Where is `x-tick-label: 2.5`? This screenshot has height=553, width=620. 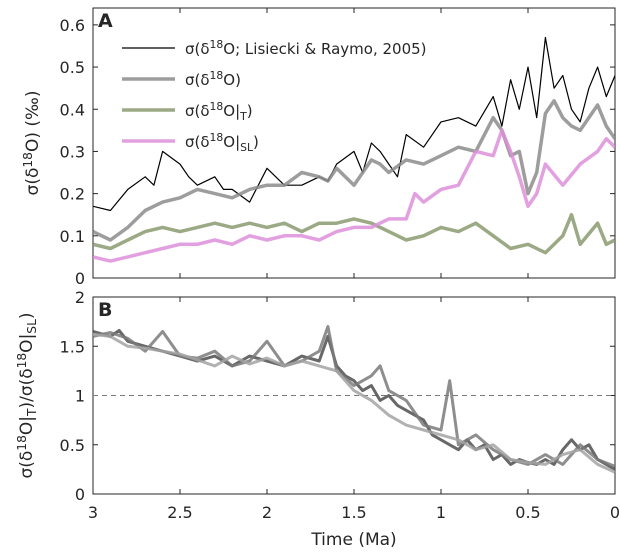
x-tick-label: 2.5 is located at coordinates (179, 512).